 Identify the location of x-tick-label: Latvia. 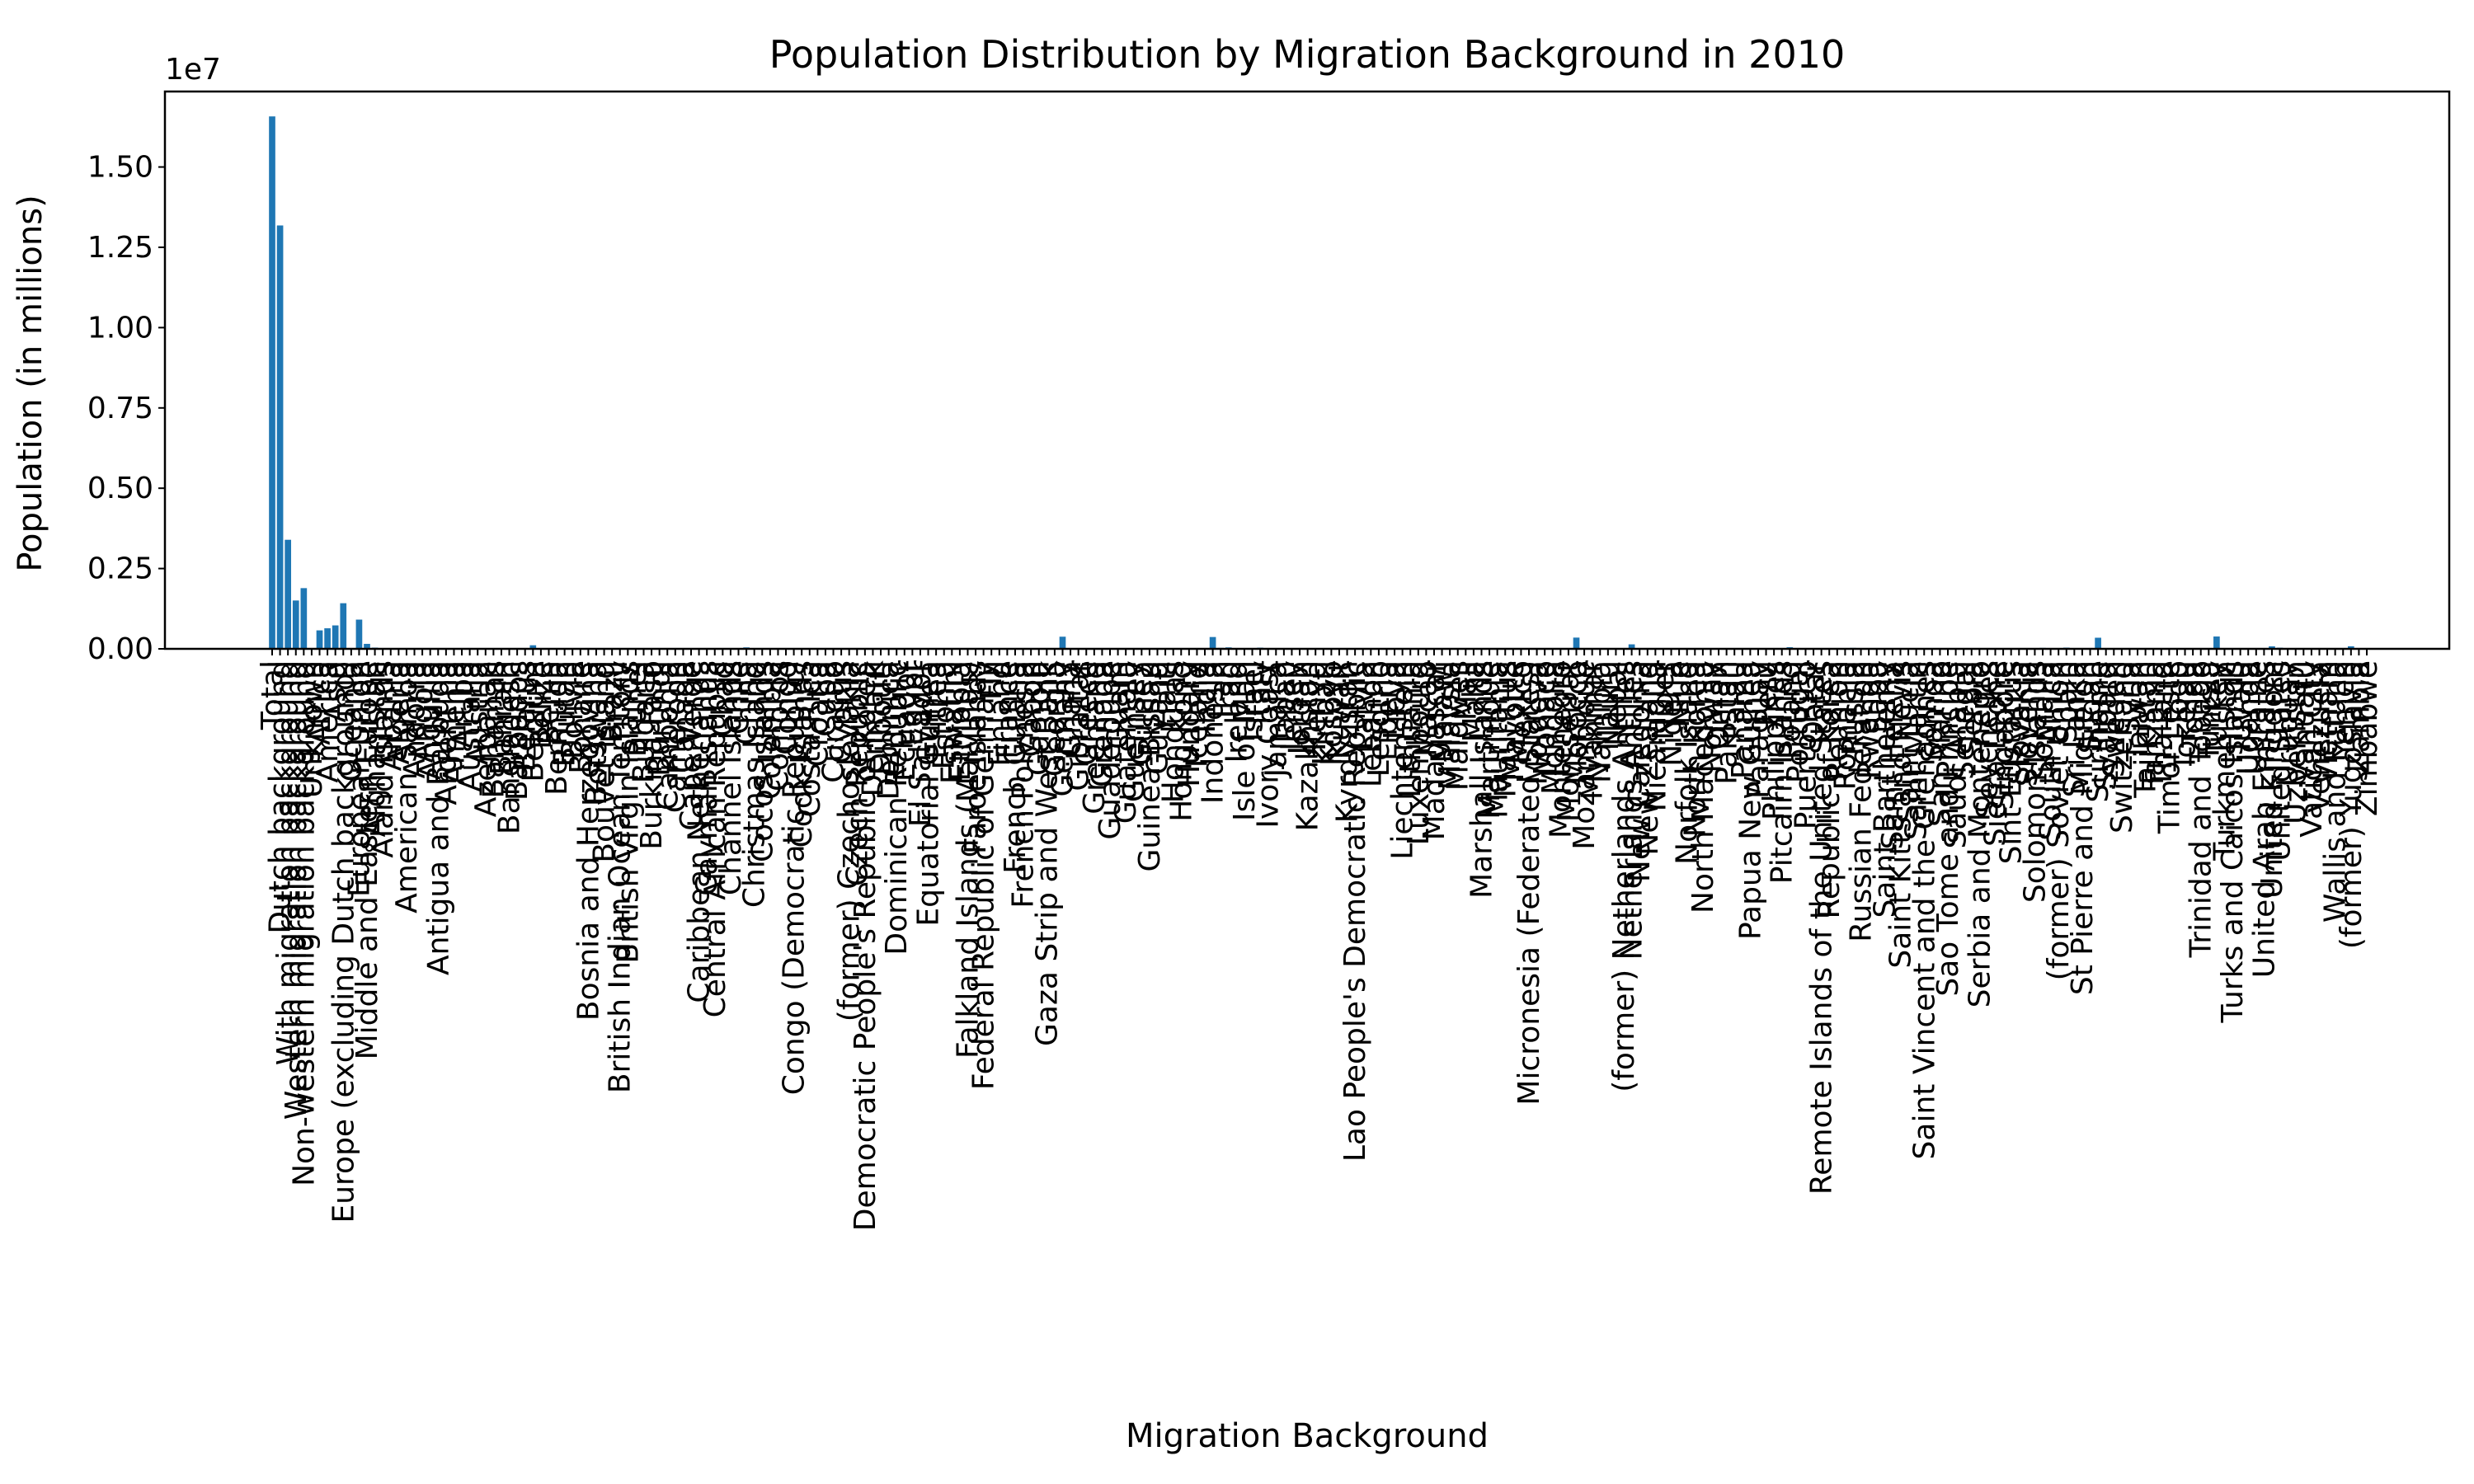
(1363, 705).